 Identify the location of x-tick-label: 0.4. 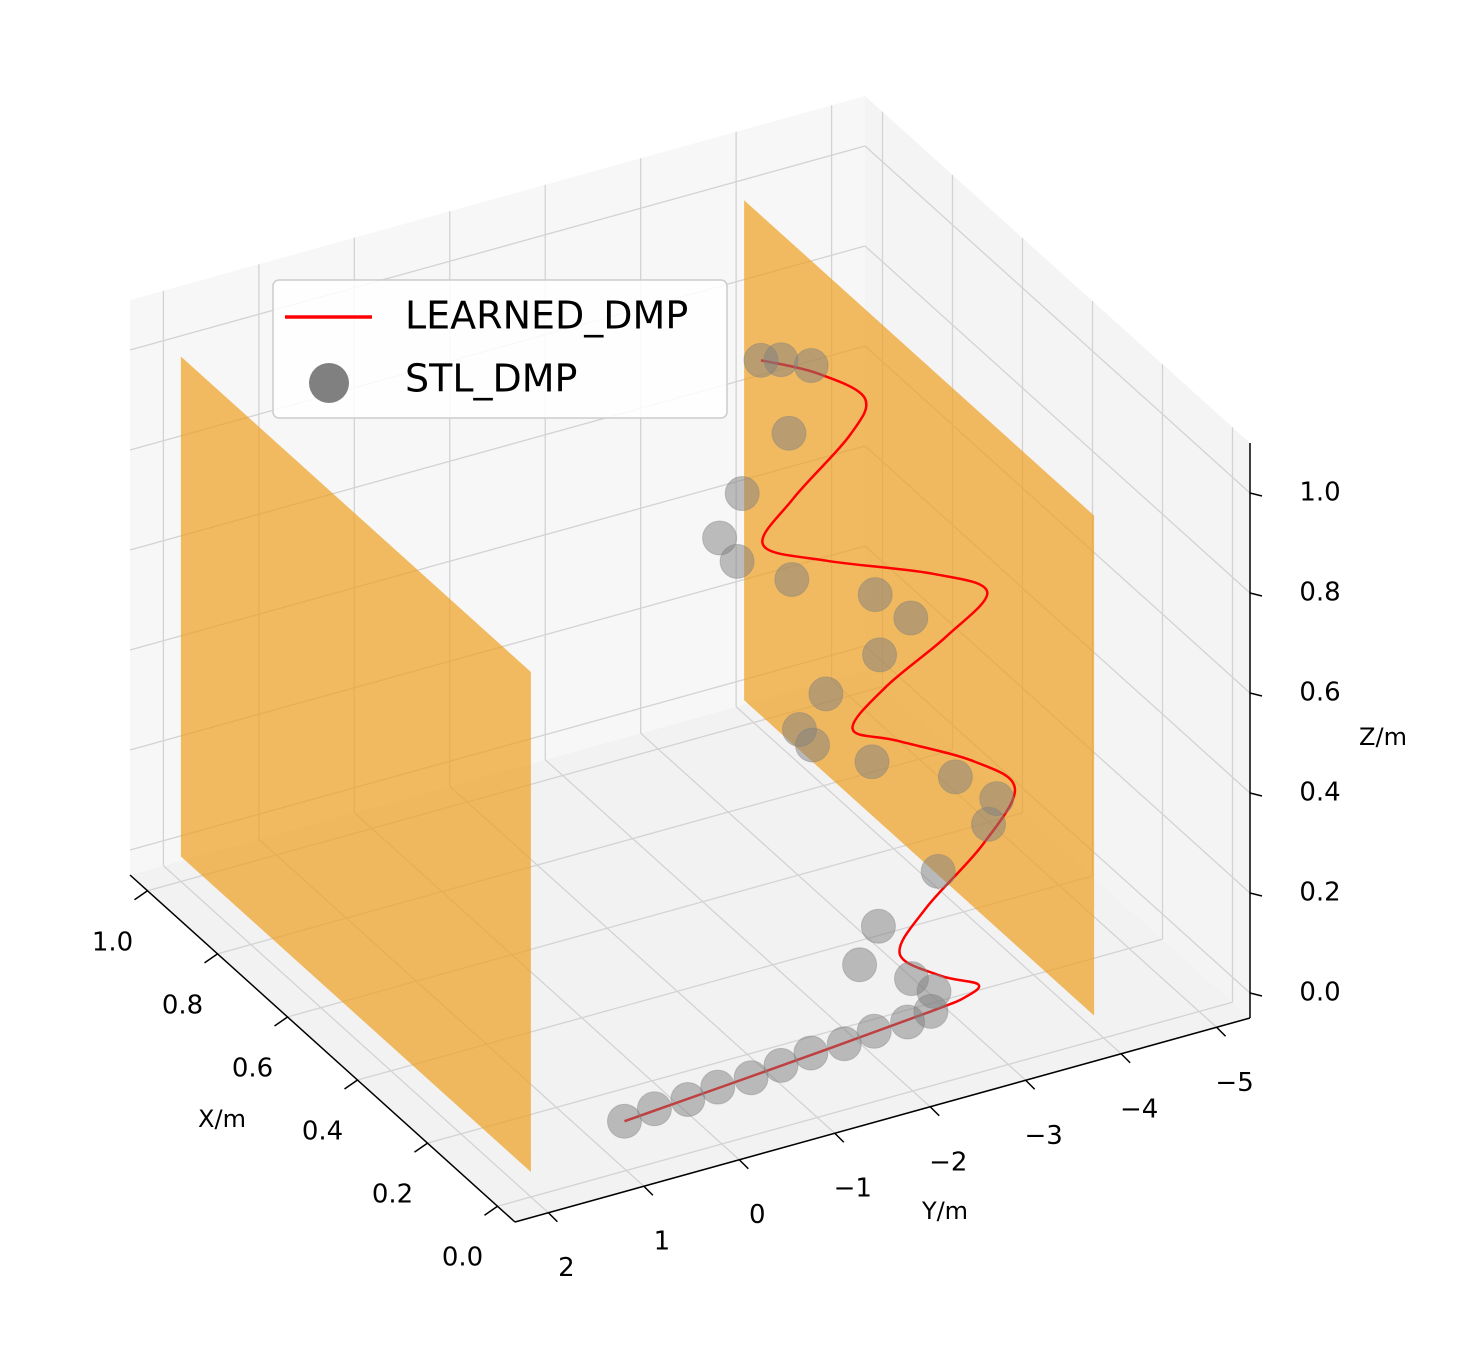
(322, 1132).